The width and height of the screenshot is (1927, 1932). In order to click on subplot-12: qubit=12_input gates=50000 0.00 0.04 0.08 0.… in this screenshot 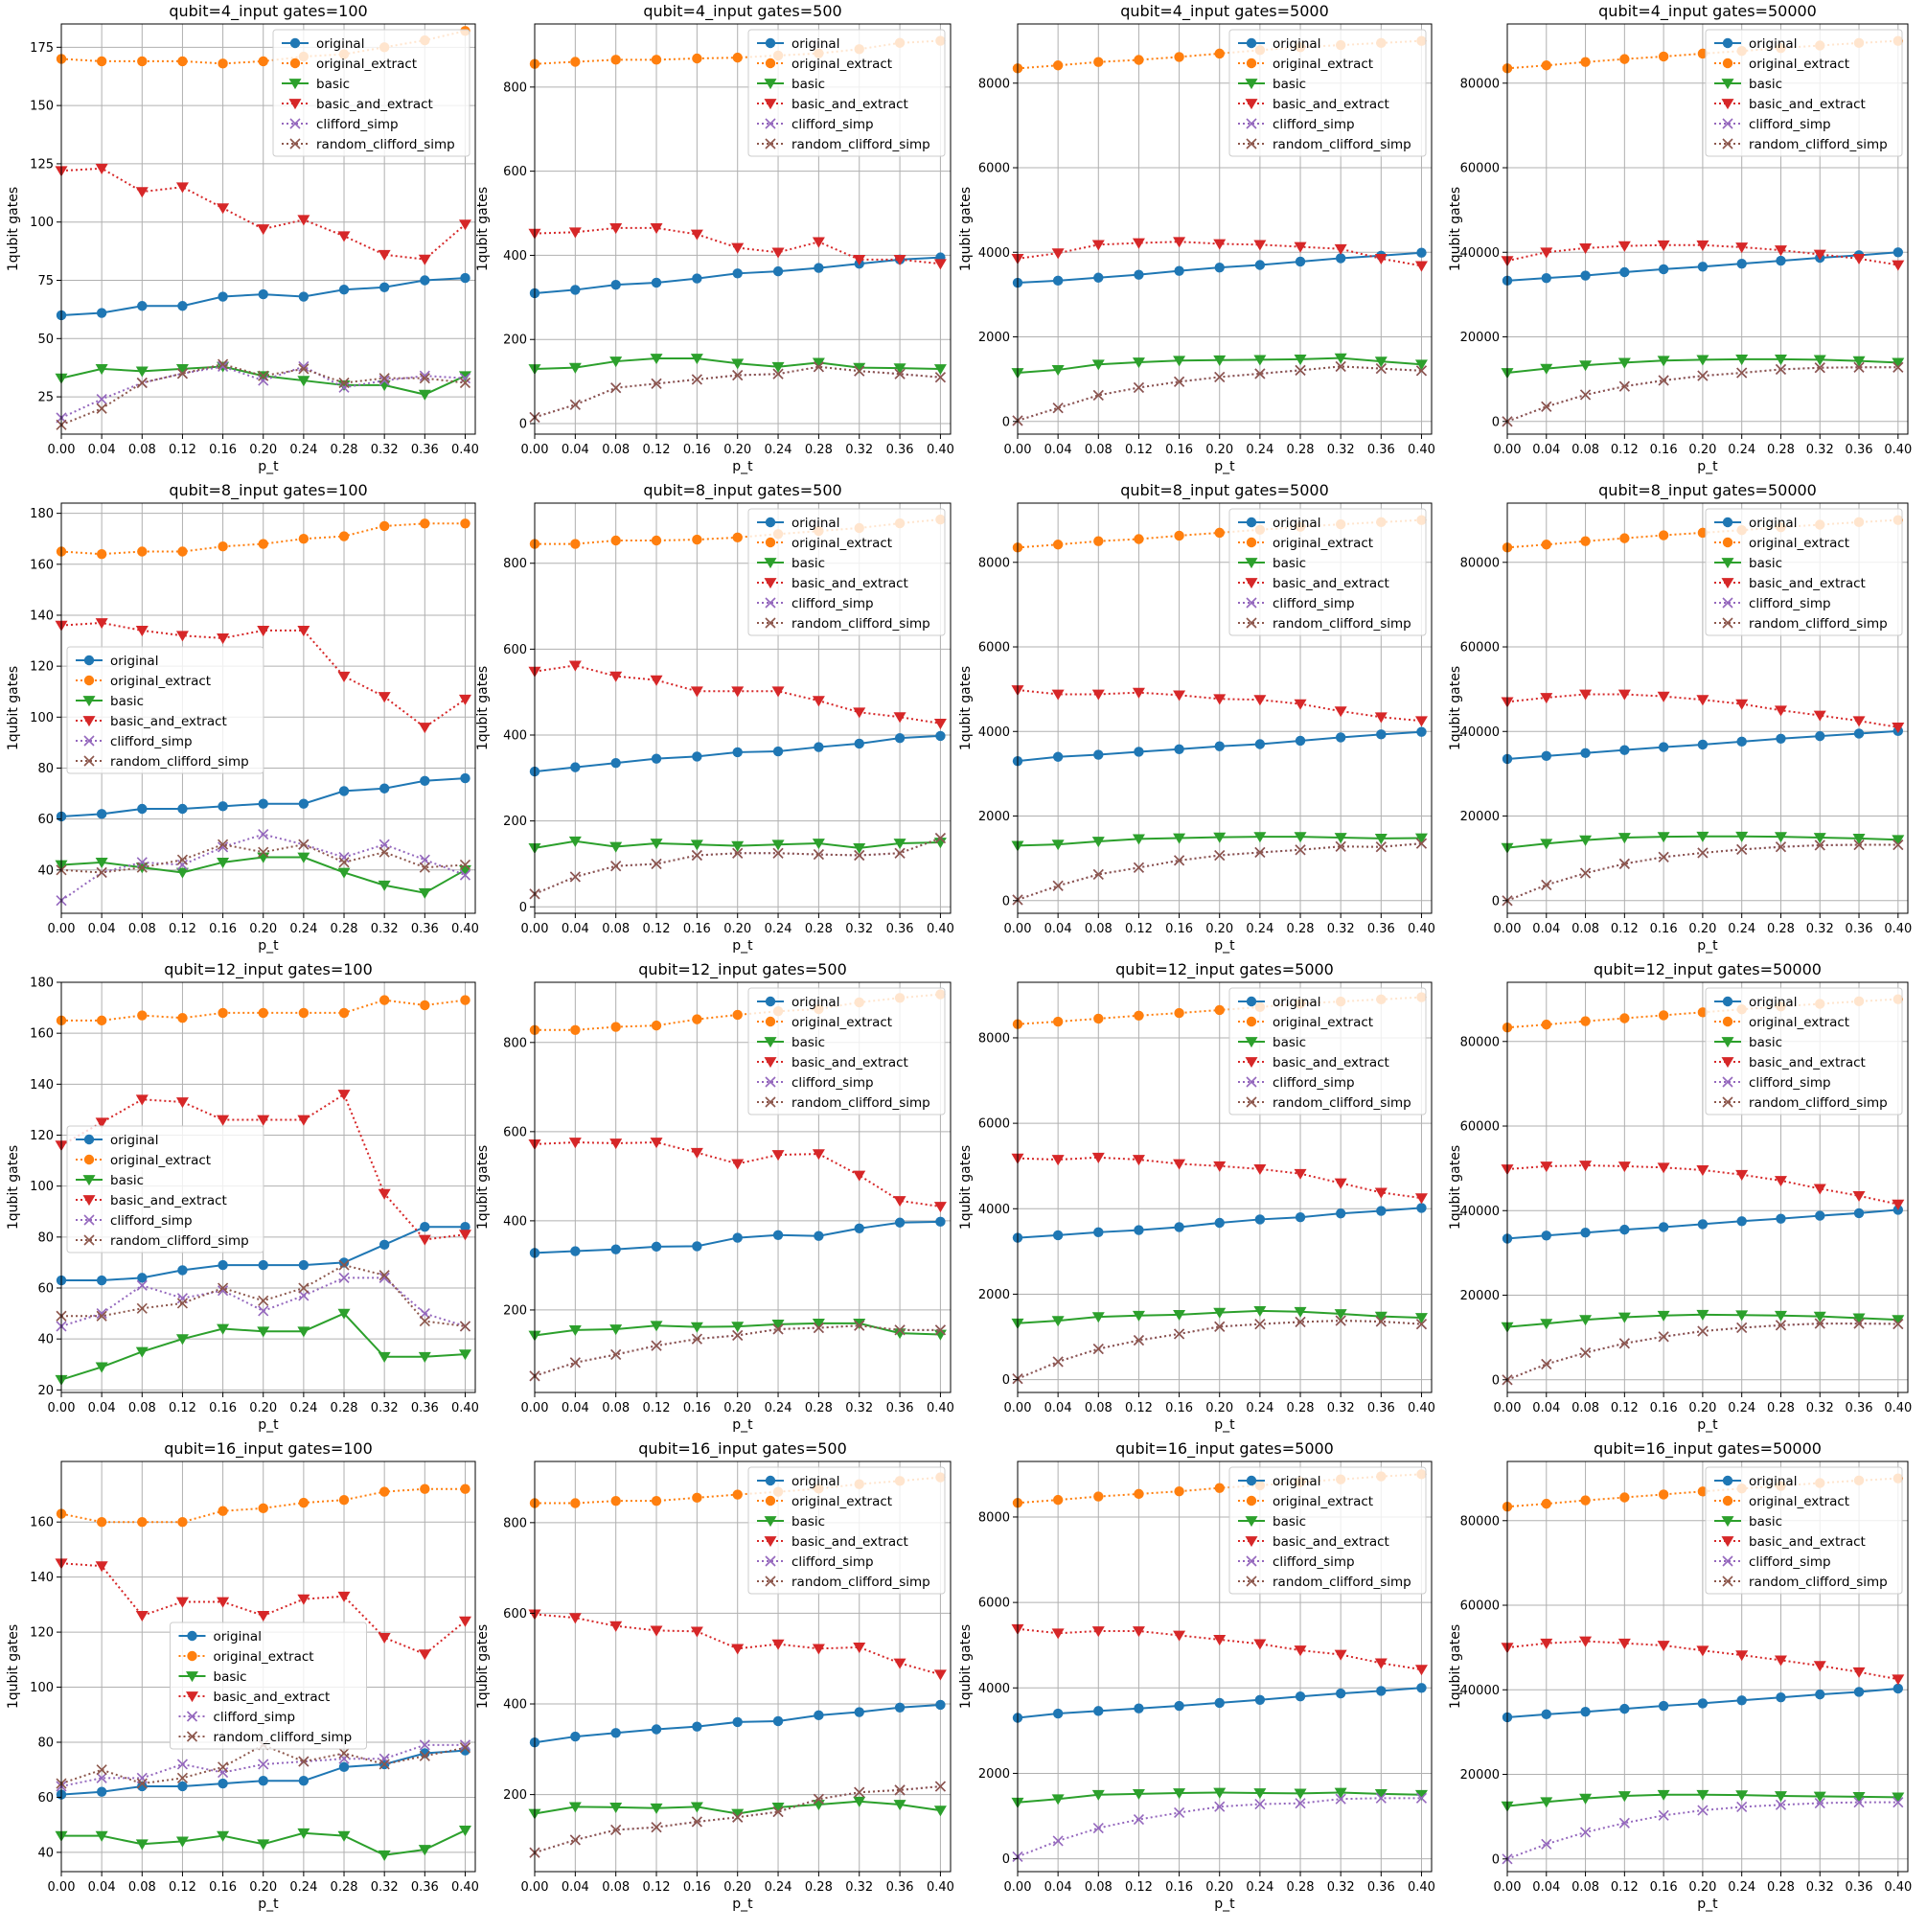, I will do `click(1680, 1196)`.